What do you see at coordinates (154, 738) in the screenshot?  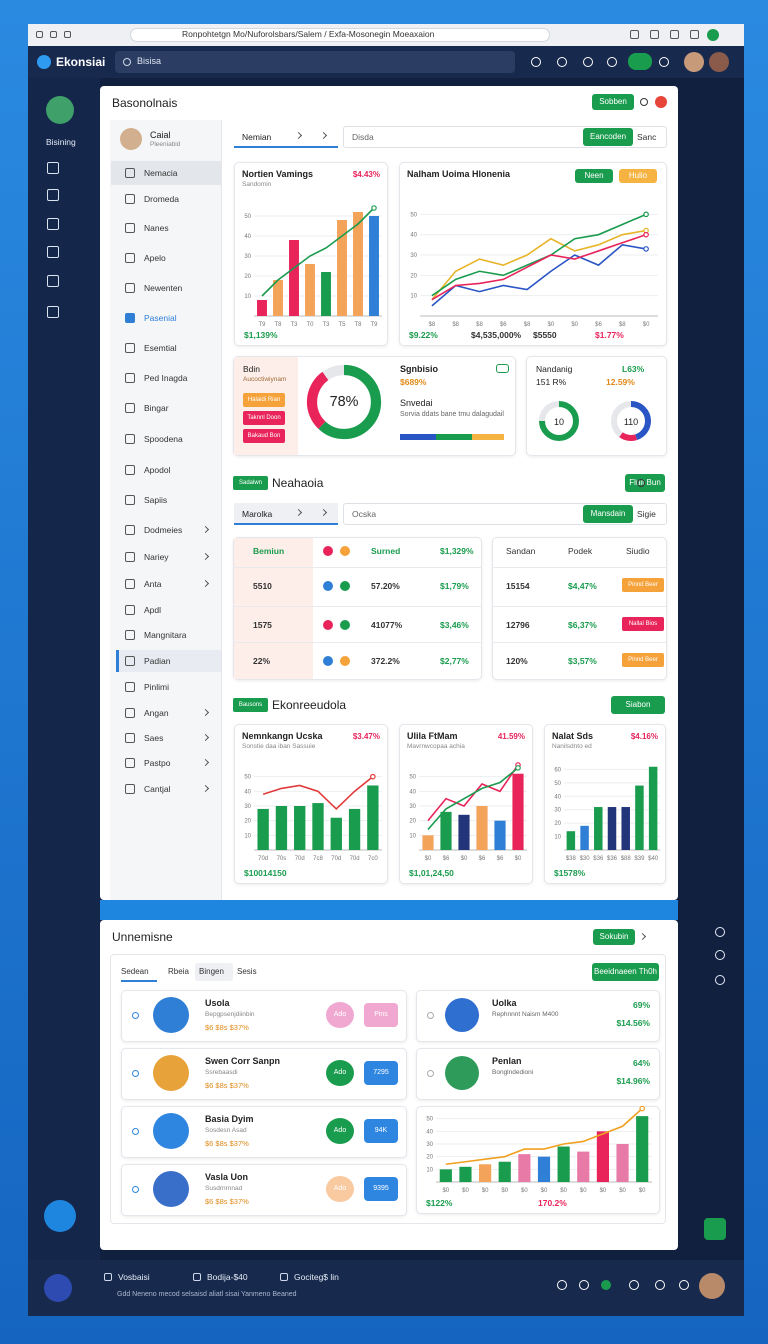 I see `nav-item: Saes` at bounding box center [154, 738].